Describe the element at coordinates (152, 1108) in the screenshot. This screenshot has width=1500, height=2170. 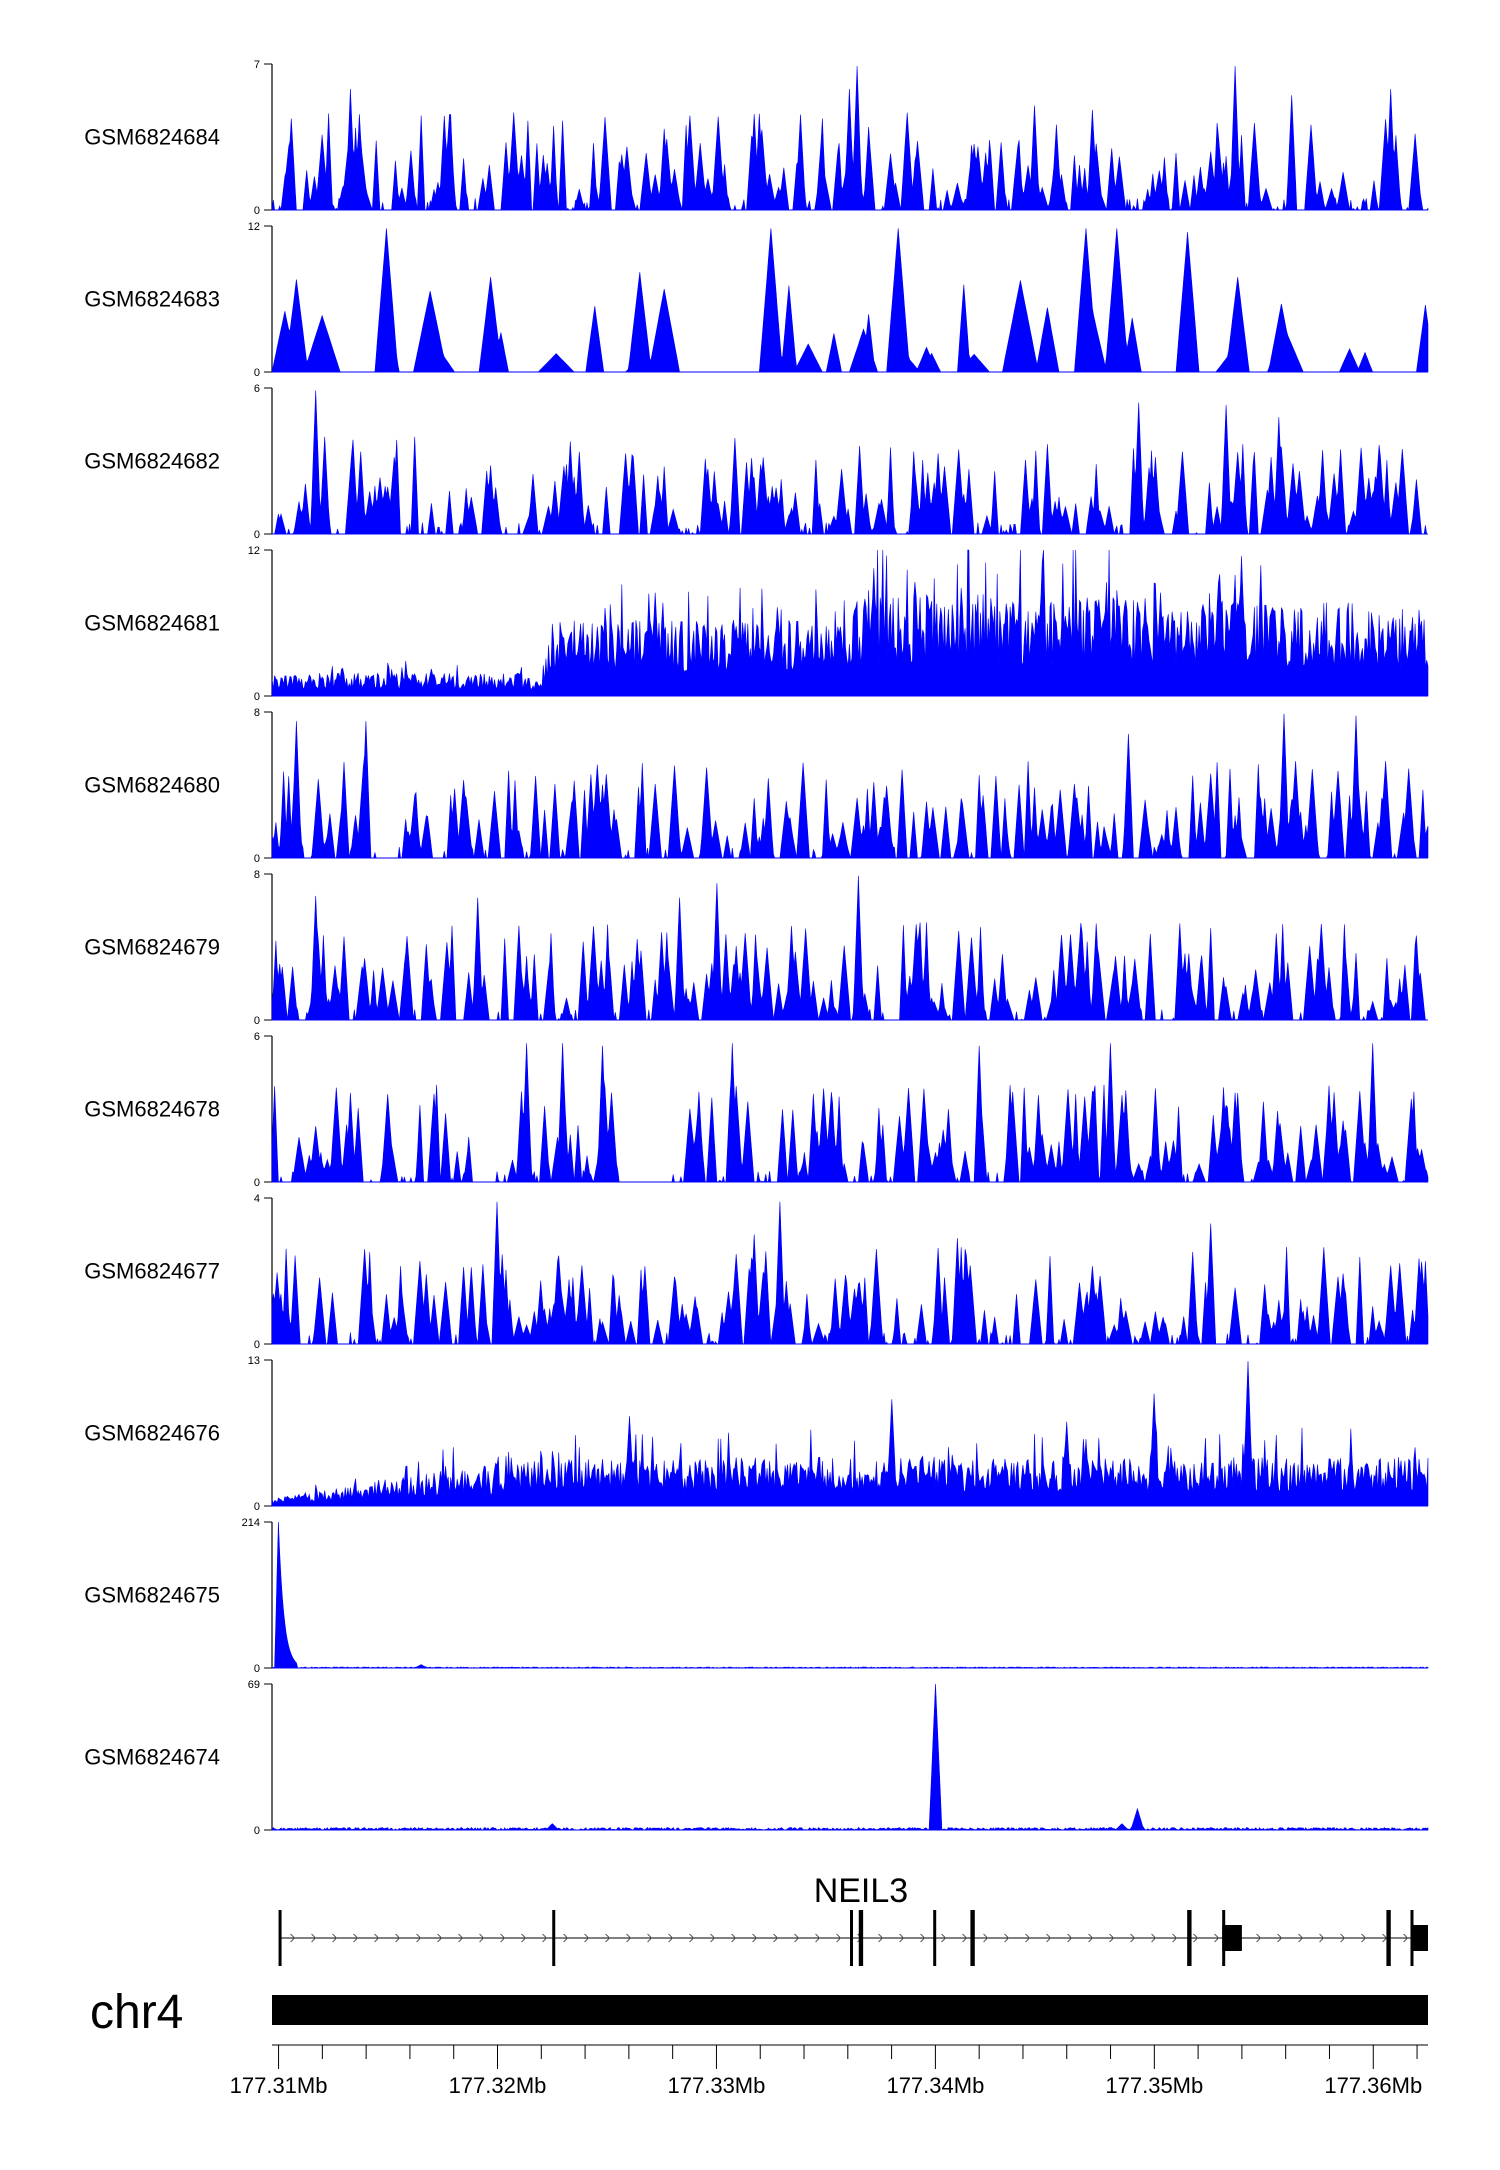
I see `track-label: GSM6824678` at that location.